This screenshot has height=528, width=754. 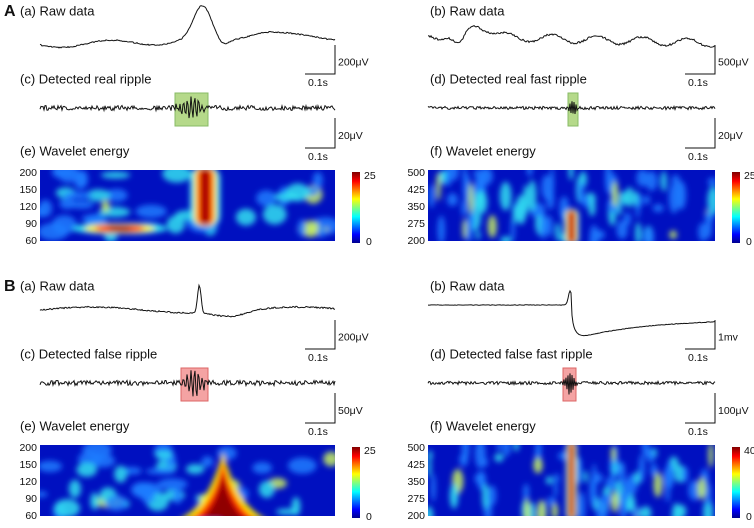 I want to click on colorbar-label: 40, so click(x=749, y=451).